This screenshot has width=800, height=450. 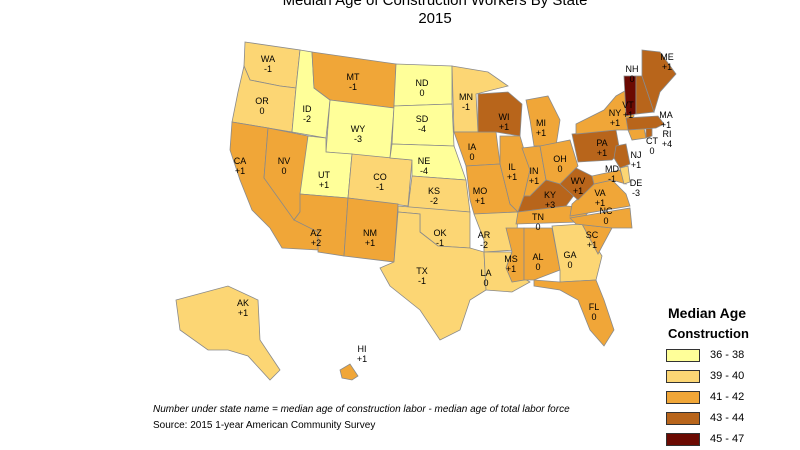 What do you see at coordinates (609, 177) in the screenshot?
I see `state-shape-md` at bounding box center [609, 177].